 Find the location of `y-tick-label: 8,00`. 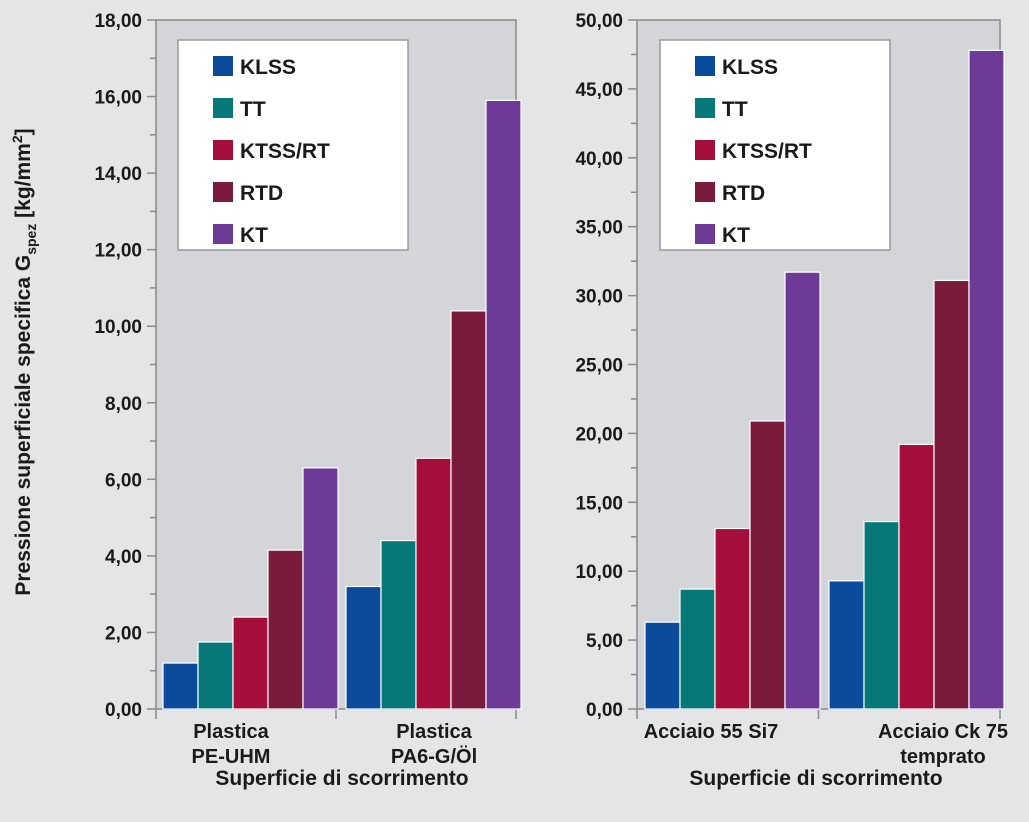

y-tick-label: 8,00 is located at coordinates (123, 404).